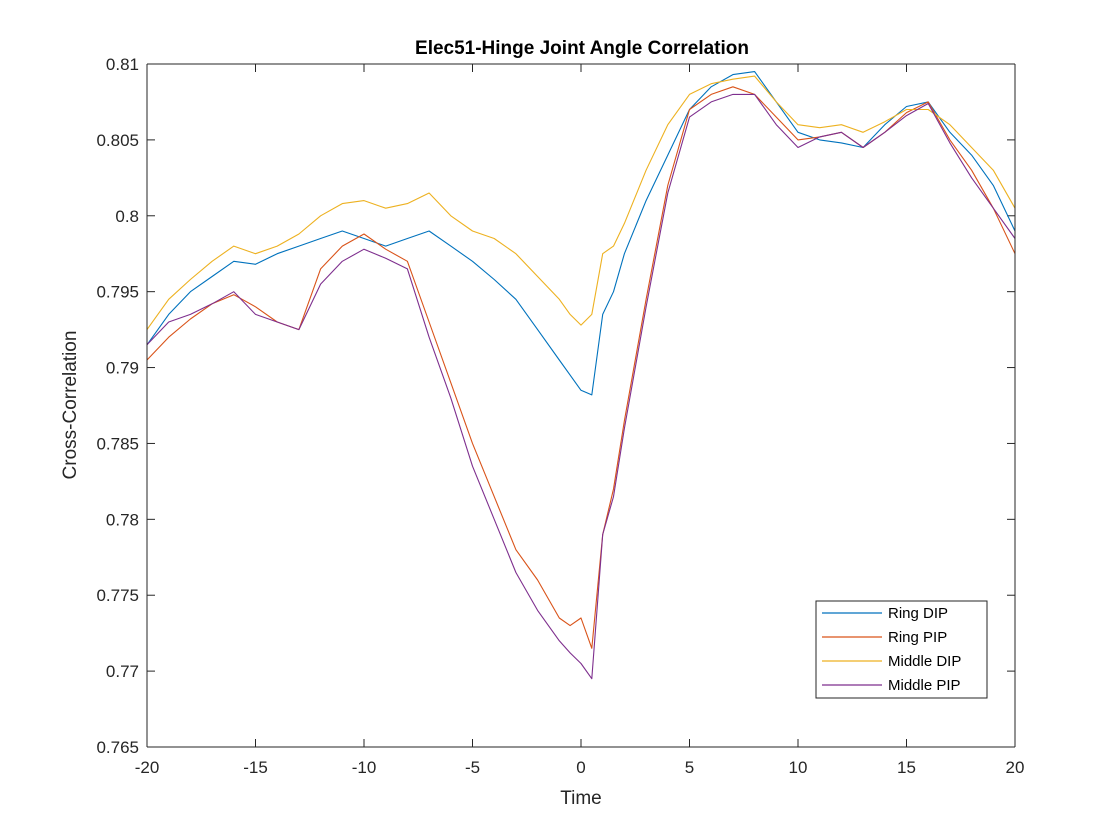  What do you see at coordinates (917, 637) in the screenshot?
I see `legend-label: Ring PIP` at bounding box center [917, 637].